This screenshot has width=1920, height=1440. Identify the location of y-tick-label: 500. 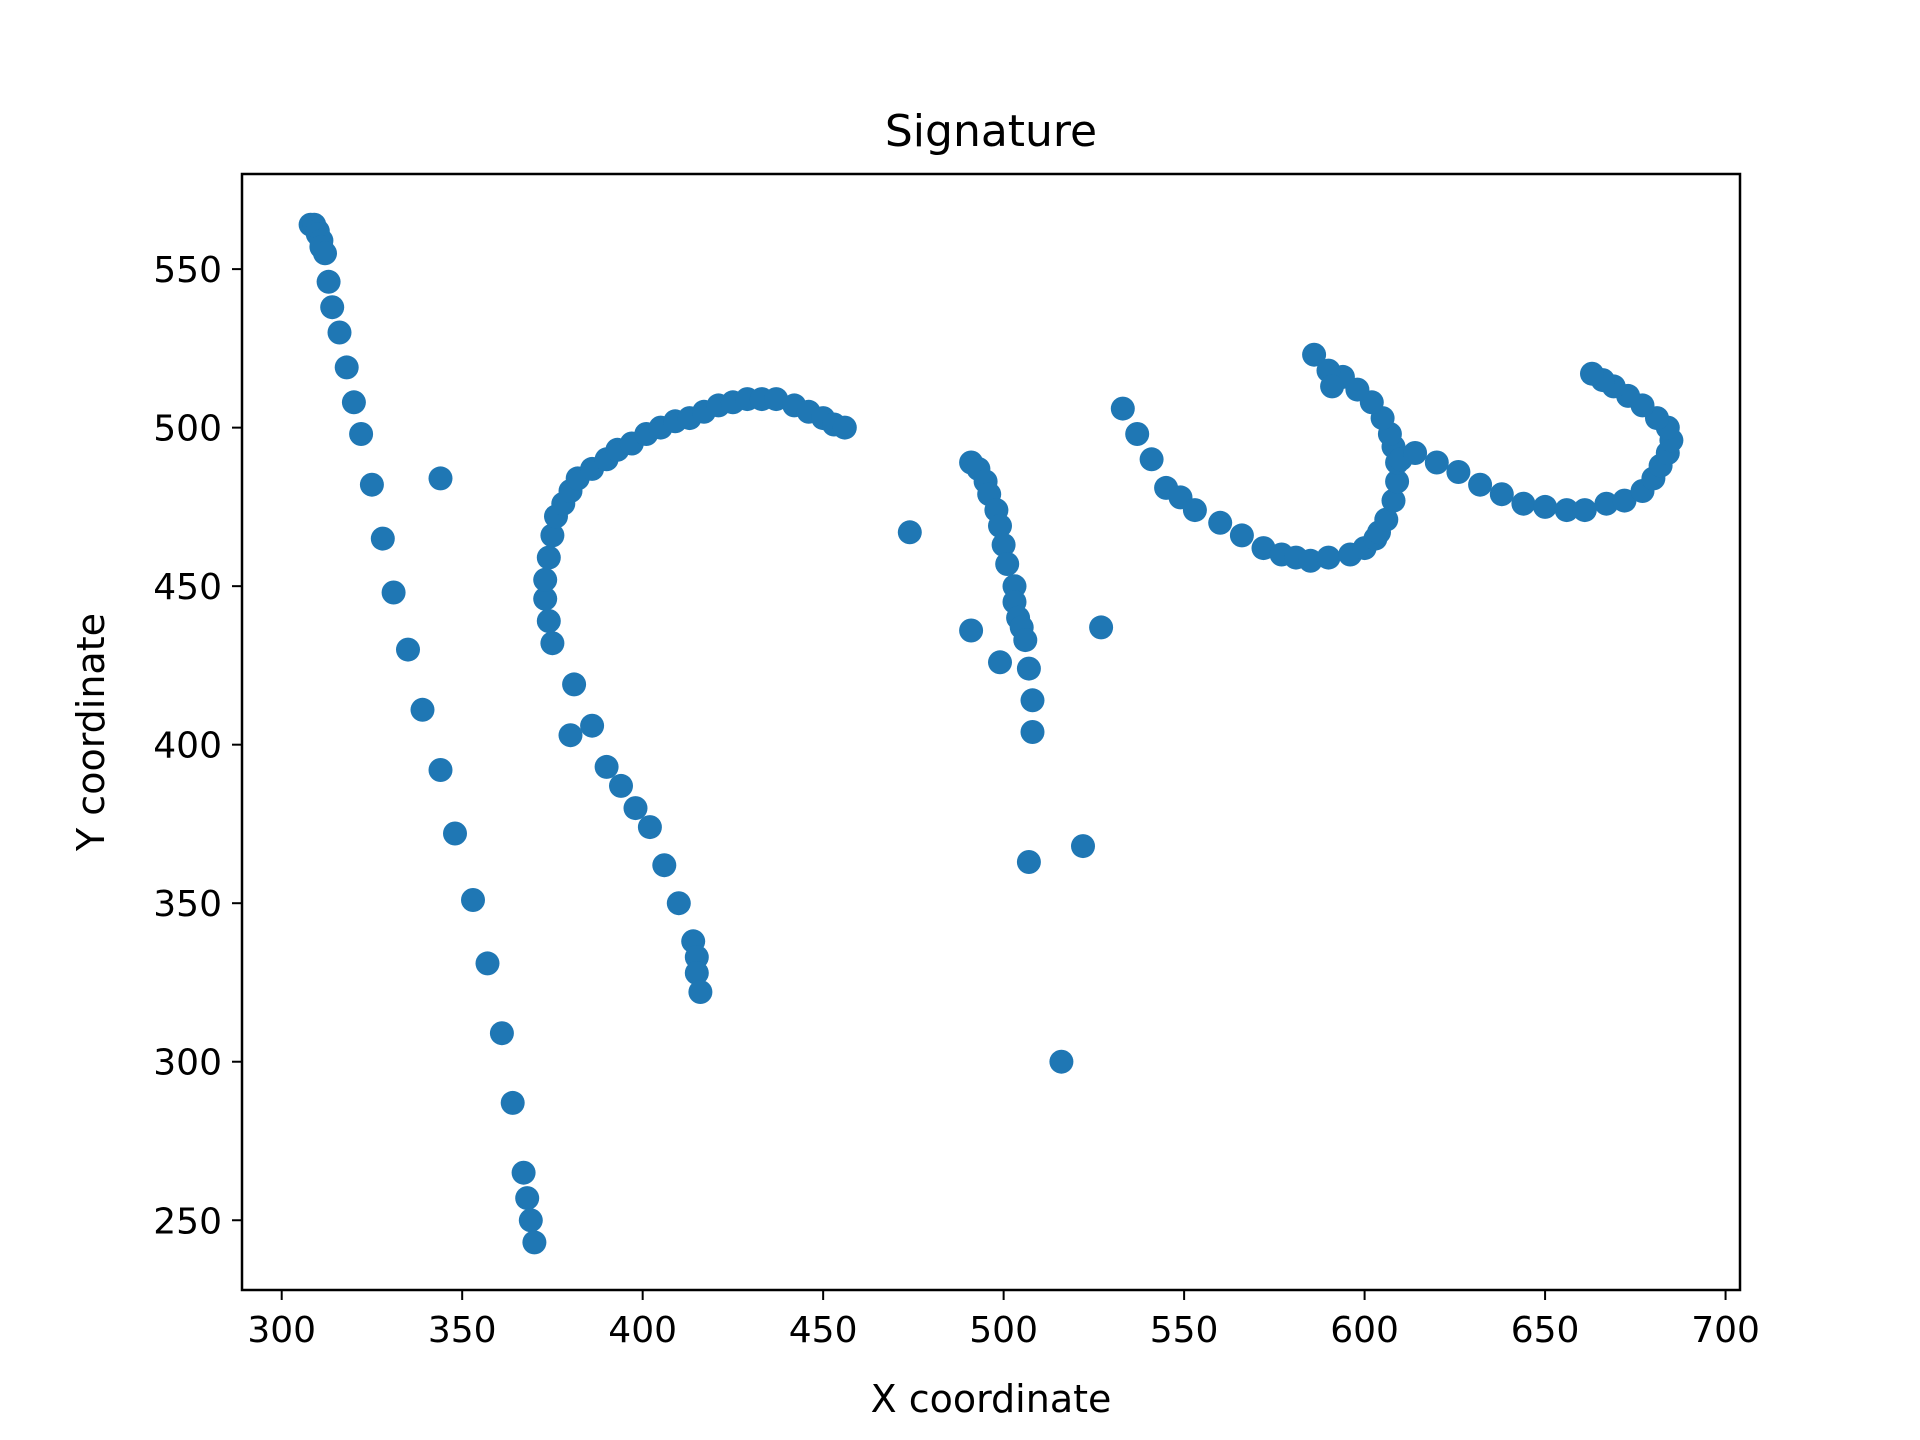
(187, 429).